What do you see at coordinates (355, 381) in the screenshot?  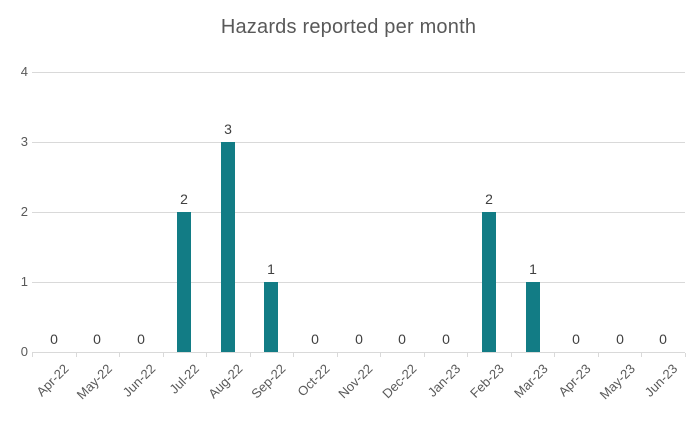 I see `x-axis-label-nov-22: Nov-22` at bounding box center [355, 381].